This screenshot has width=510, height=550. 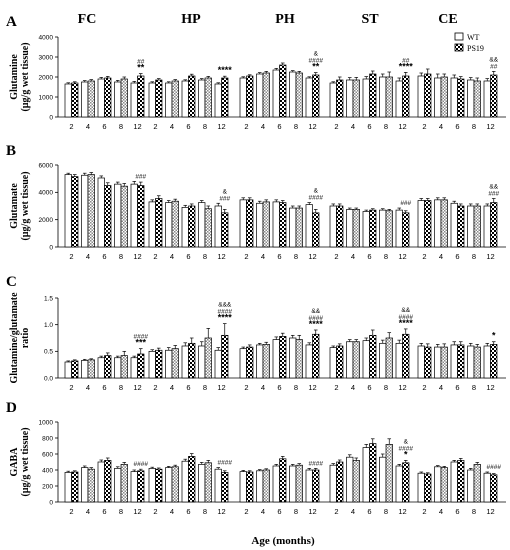 What do you see at coordinates (370, 19) in the screenshot?
I see `region-header-st: ST` at bounding box center [370, 19].